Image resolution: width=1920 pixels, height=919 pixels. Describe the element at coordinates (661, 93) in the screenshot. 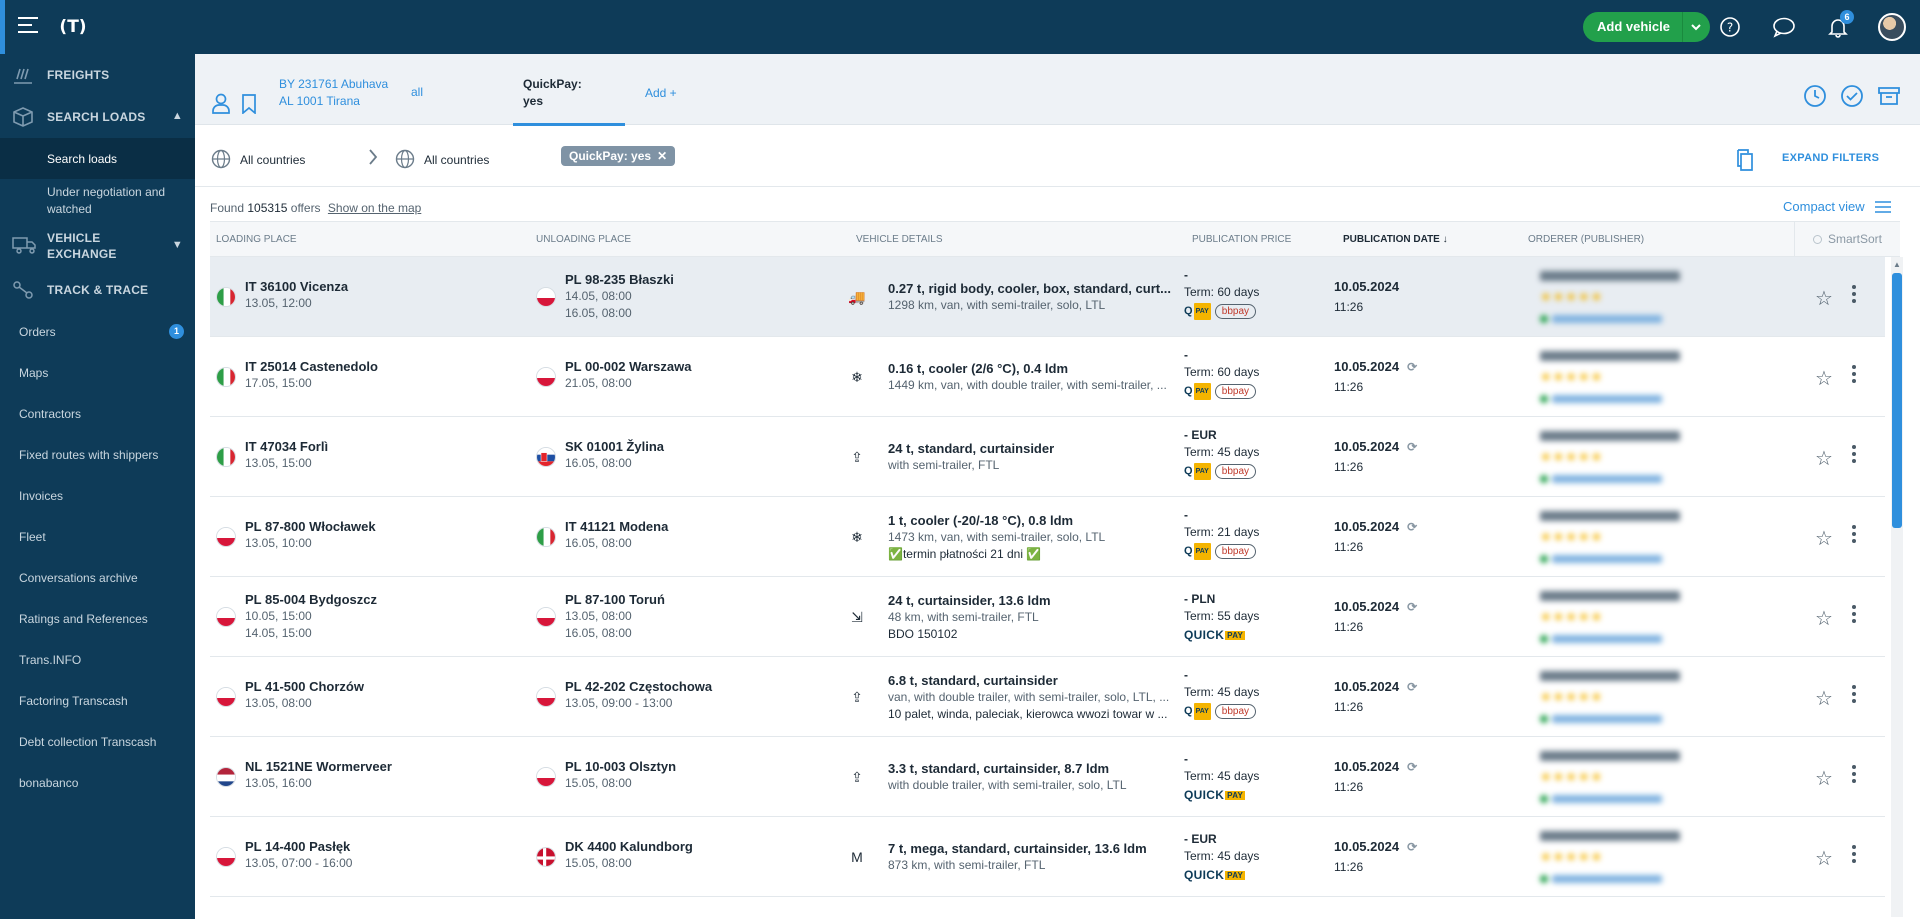

I see `tab-add: Add +` at that location.